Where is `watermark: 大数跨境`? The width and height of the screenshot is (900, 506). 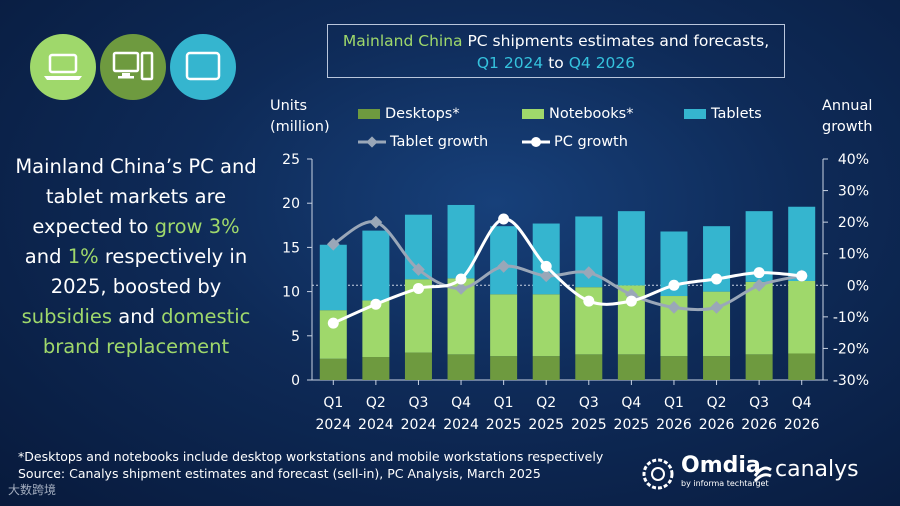
watermark: 大数跨境 is located at coordinates (32, 489).